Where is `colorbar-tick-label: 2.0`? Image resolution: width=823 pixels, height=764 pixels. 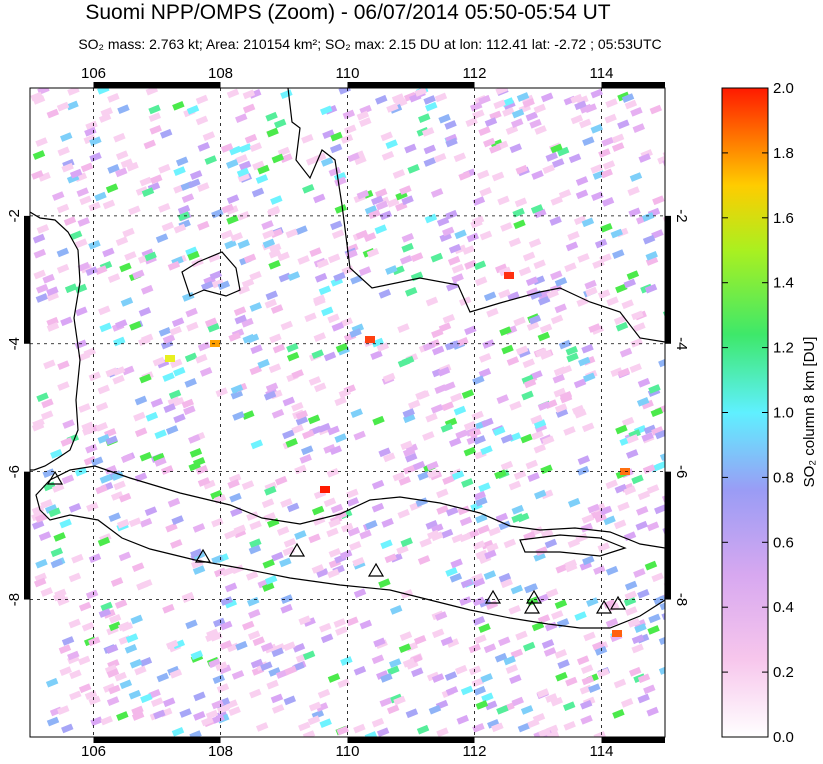 colorbar-tick-label: 2.0 is located at coordinates (783, 88).